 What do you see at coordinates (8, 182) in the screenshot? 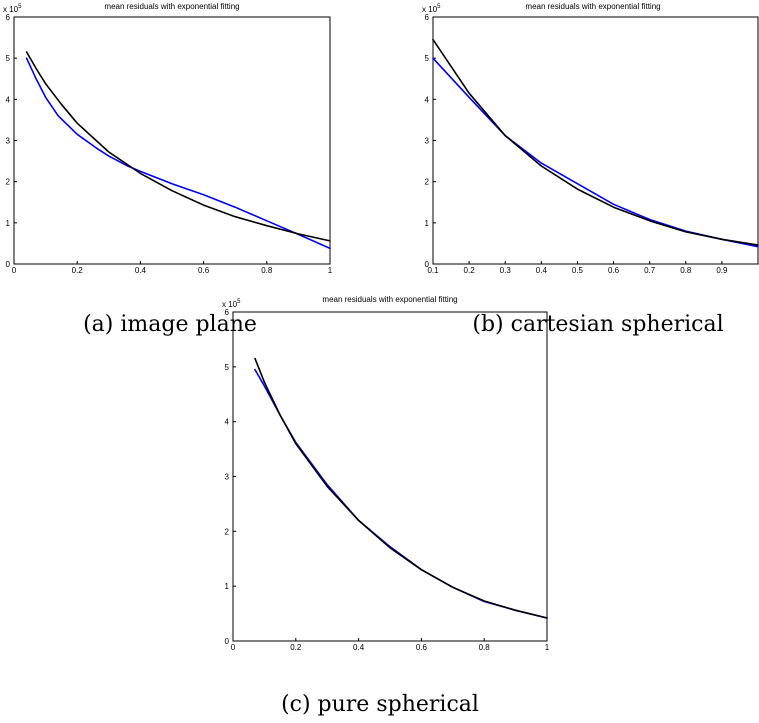
I see `y-tick-label-a-2: 2` at bounding box center [8, 182].